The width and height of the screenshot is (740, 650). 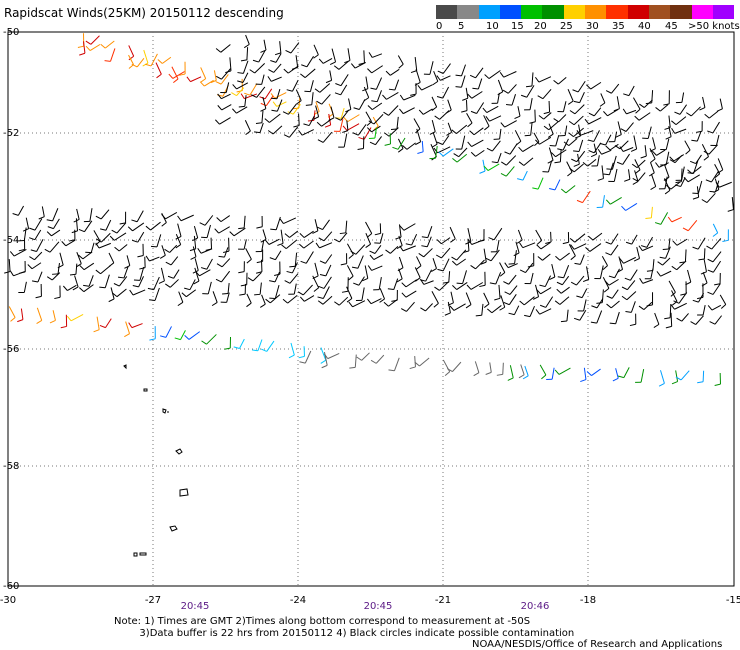 I want to click on longitude-label: -24, so click(x=298, y=600).